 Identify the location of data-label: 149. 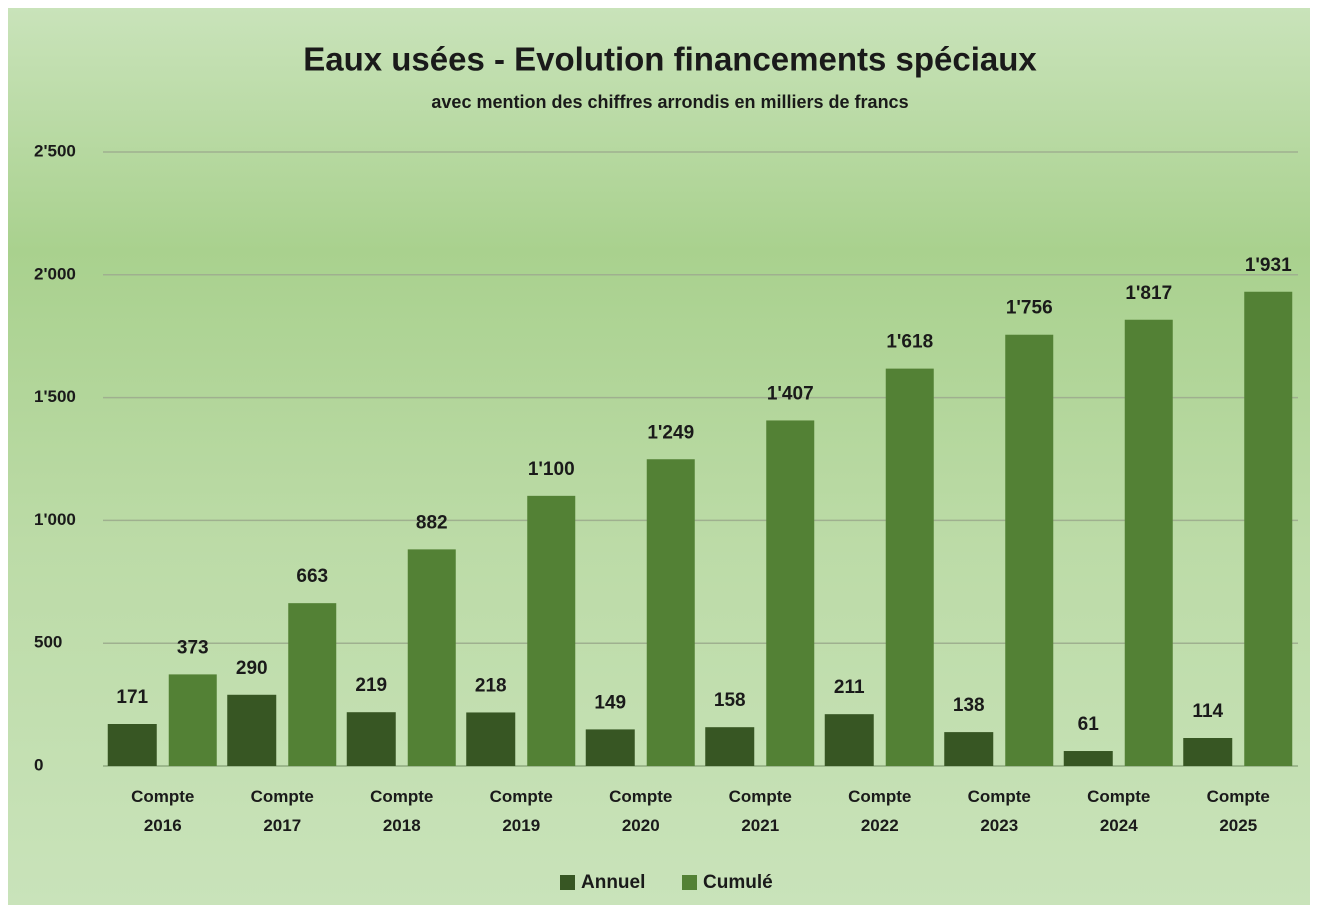
(610, 702).